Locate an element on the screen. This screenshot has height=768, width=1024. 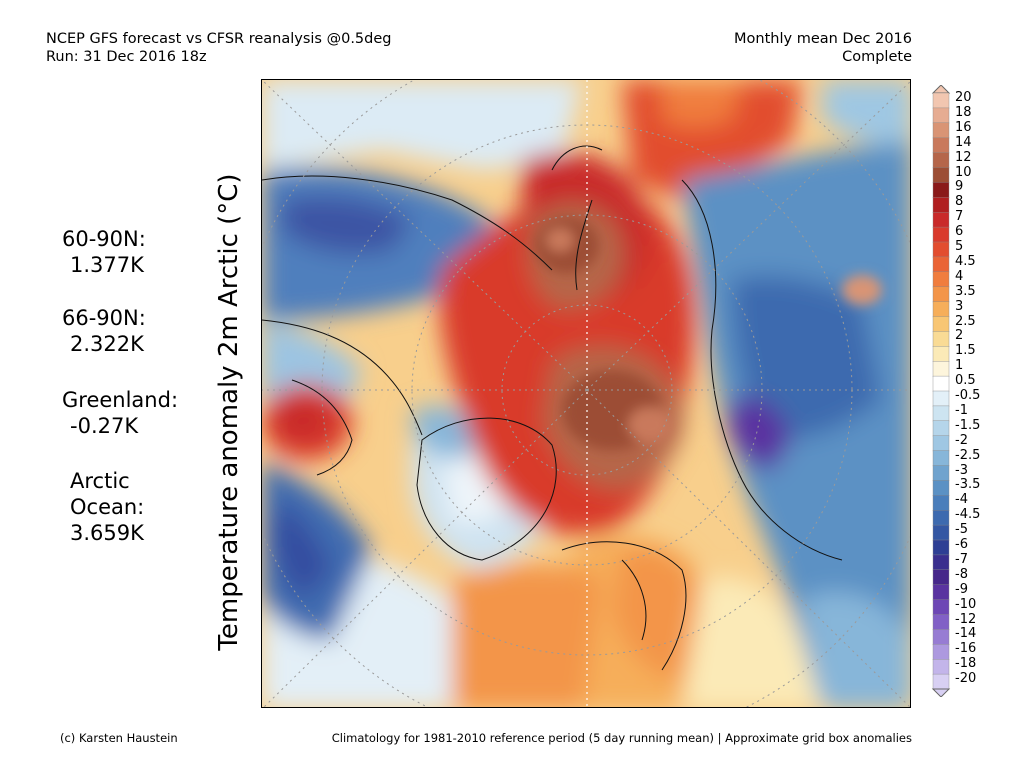
colorbar-tick-label: 14 is located at coordinates (963, 142).